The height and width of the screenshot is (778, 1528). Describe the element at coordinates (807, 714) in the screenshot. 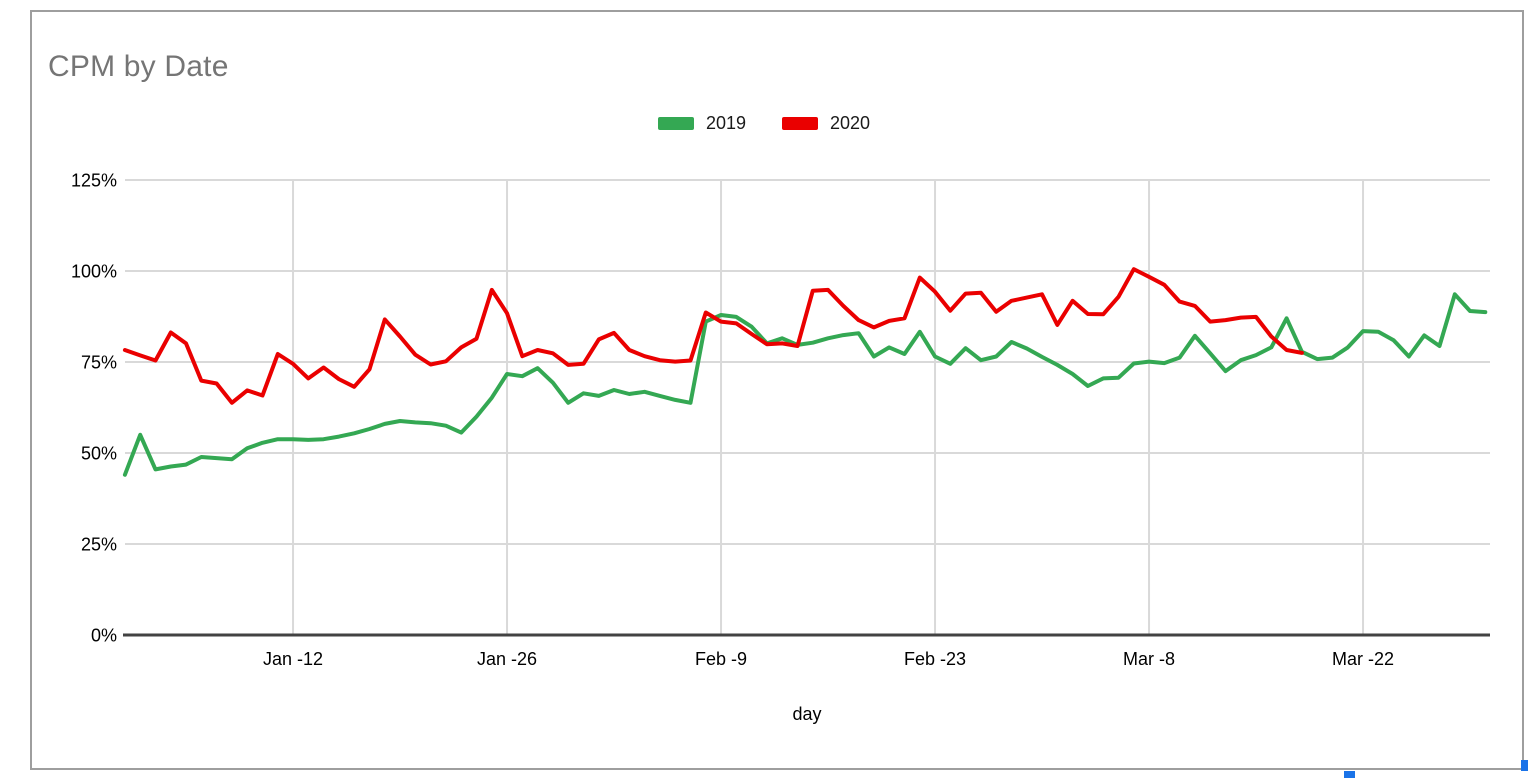

I see `x-axis-title: day` at that location.